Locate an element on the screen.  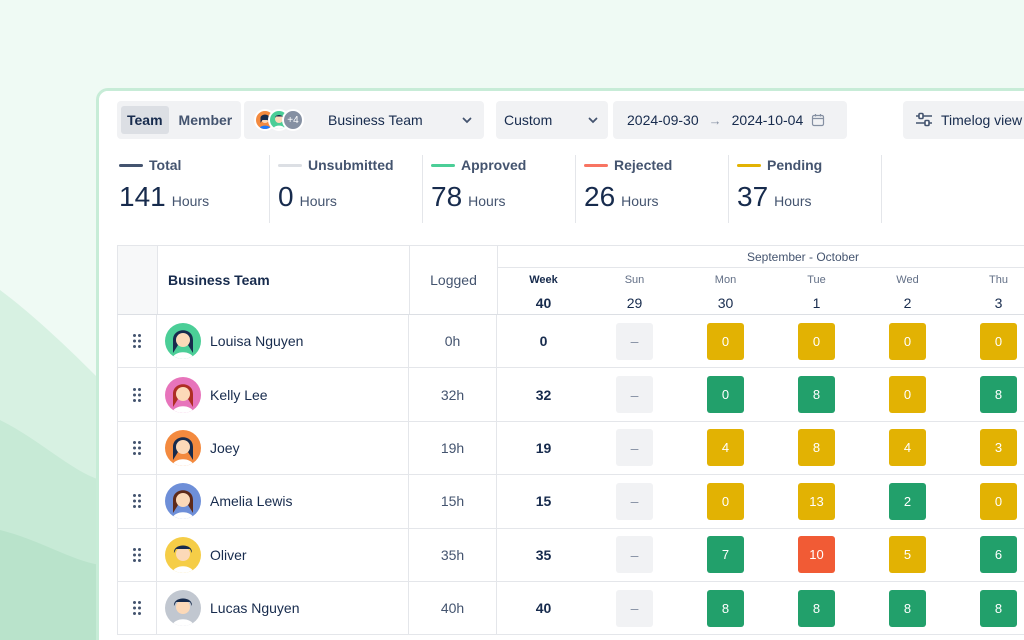
table-row: Lucas Nguyen 40h 40 – 8 8 8 8 is located at coordinates (570, 608).